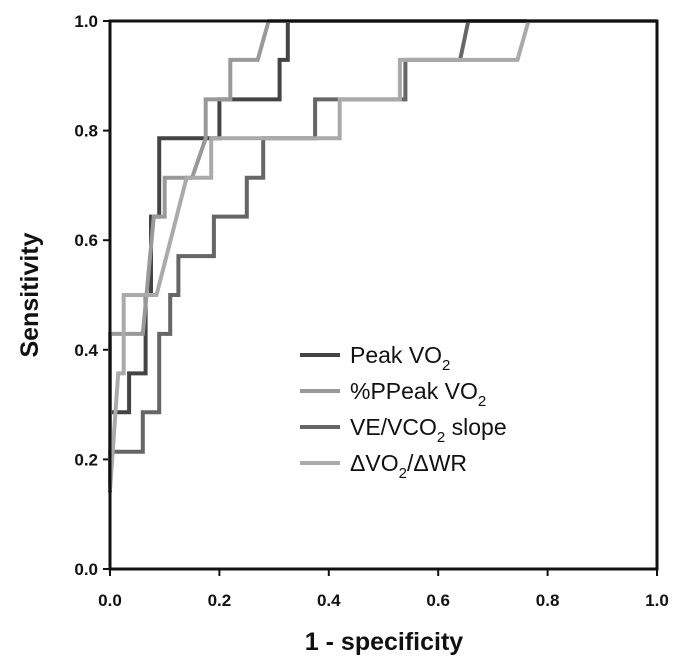 The width and height of the screenshot is (677, 658). I want to click on legend-label-main: Peak VO, so click(396, 355).